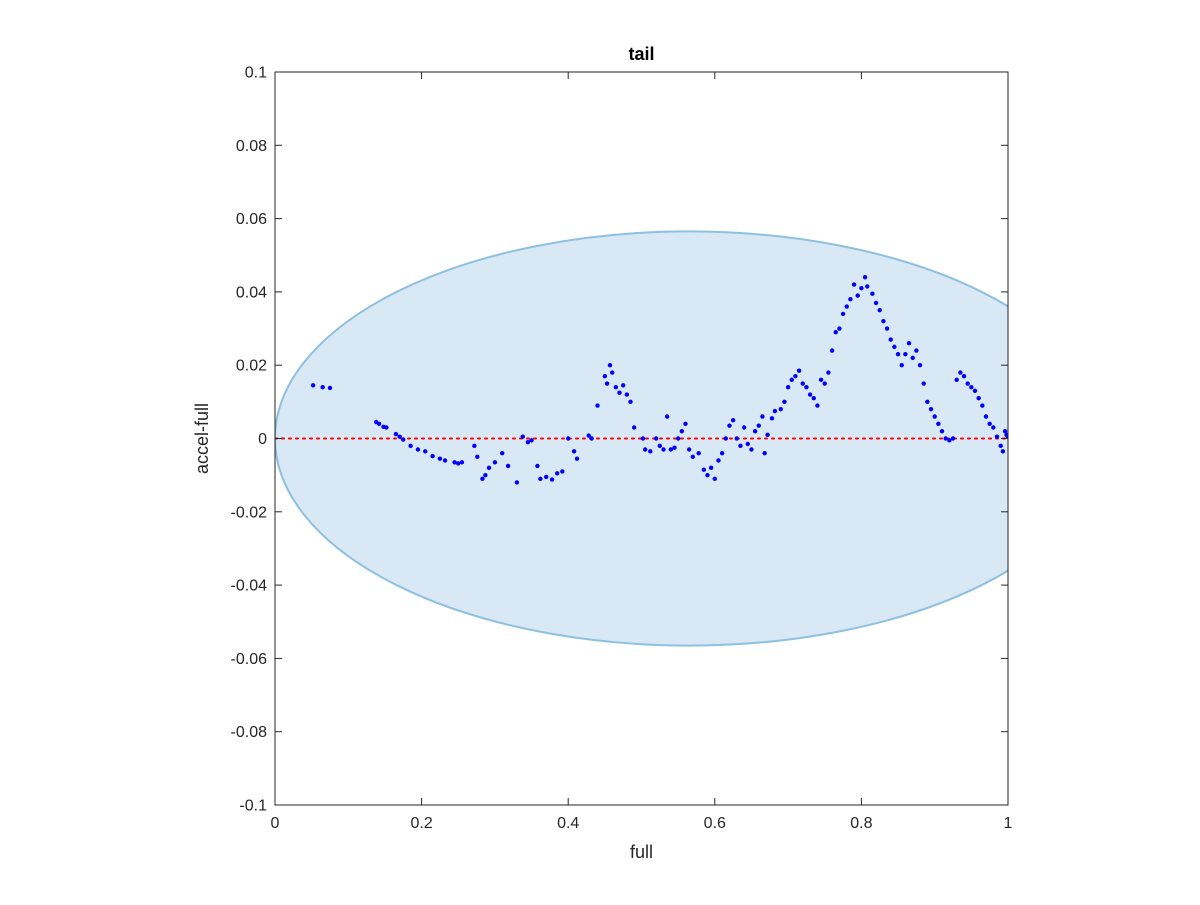  What do you see at coordinates (249, 586) in the screenshot?
I see `y-tick-label: -0.04` at bounding box center [249, 586].